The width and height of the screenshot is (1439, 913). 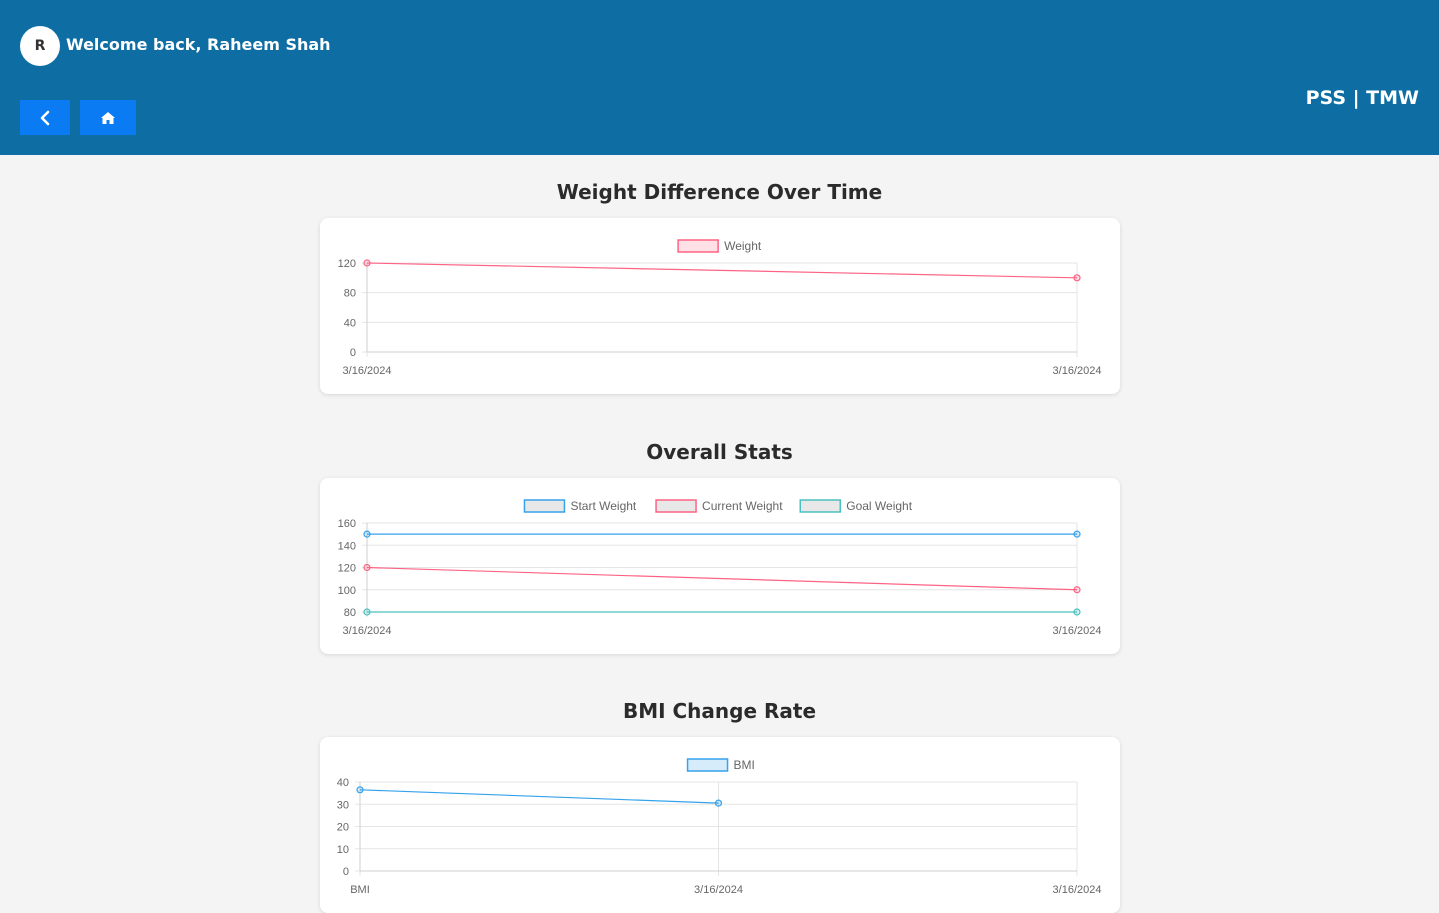 What do you see at coordinates (40, 46) in the screenshot?
I see `avatar: R` at bounding box center [40, 46].